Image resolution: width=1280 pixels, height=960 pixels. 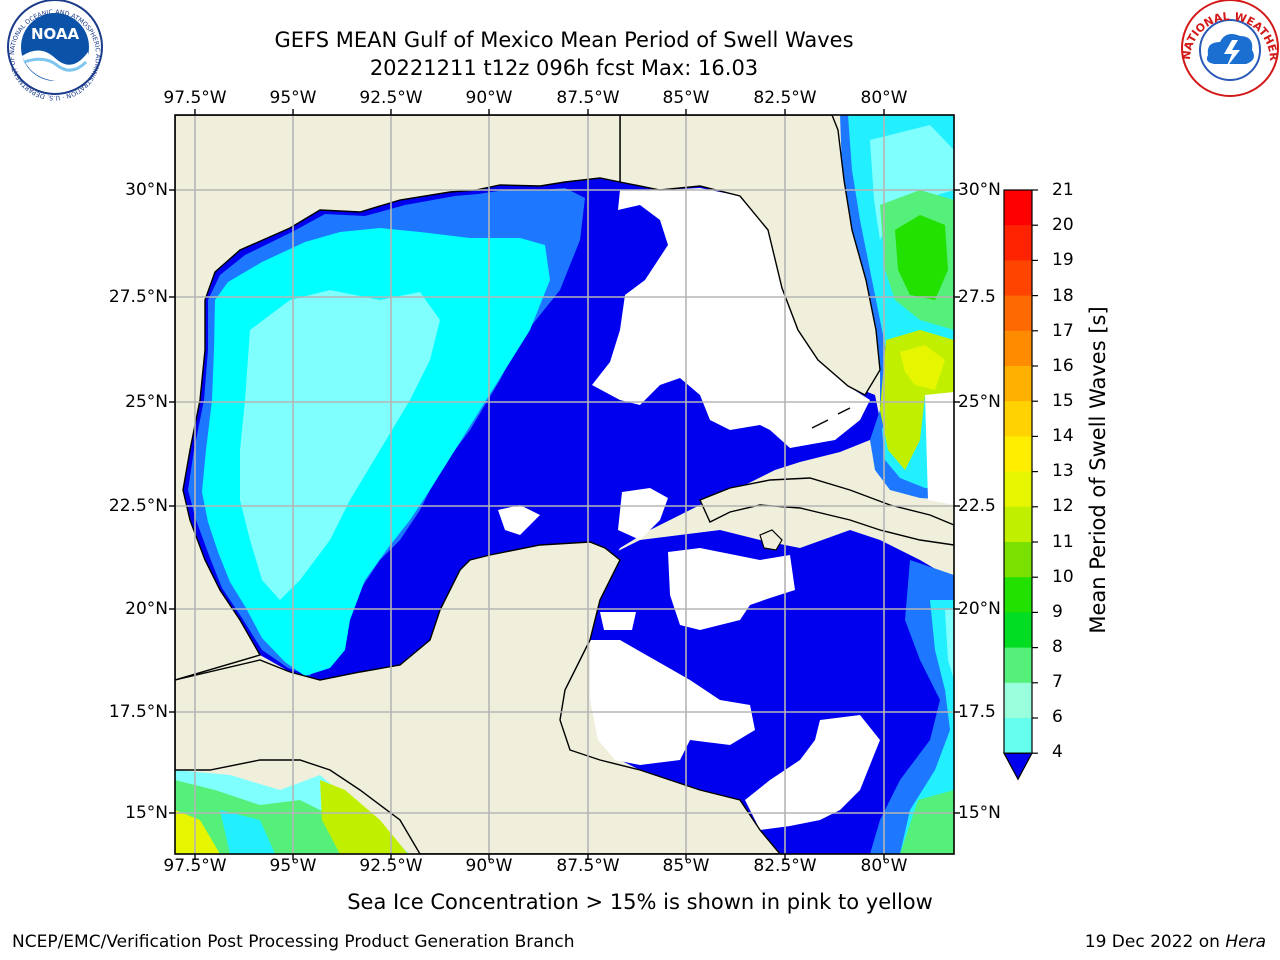 I want to click on lat-label-right: 15°N, so click(x=979, y=813).